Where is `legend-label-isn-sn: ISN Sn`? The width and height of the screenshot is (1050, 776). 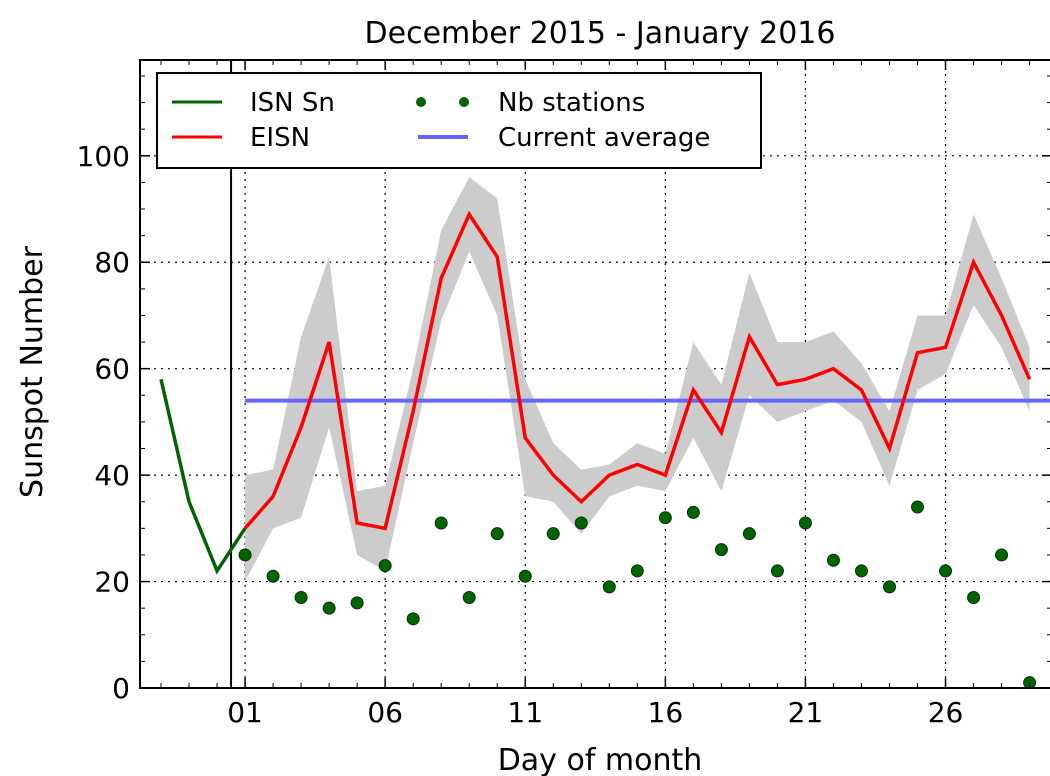 legend-label-isn-sn: ISN Sn is located at coordinates (292, 103).